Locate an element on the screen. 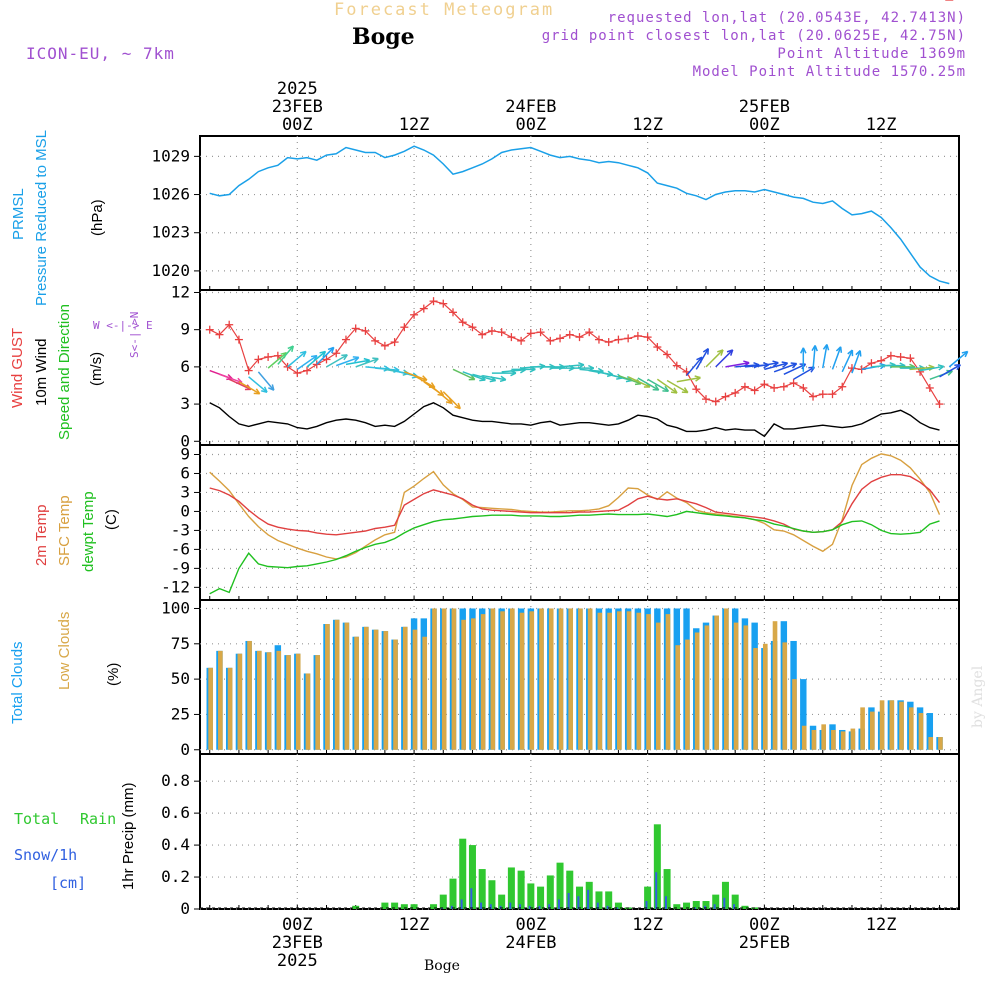 The width and height of the screenshot is (1000, 1000). wind-ytick-label: 9 is located at coordinates (185, 329).